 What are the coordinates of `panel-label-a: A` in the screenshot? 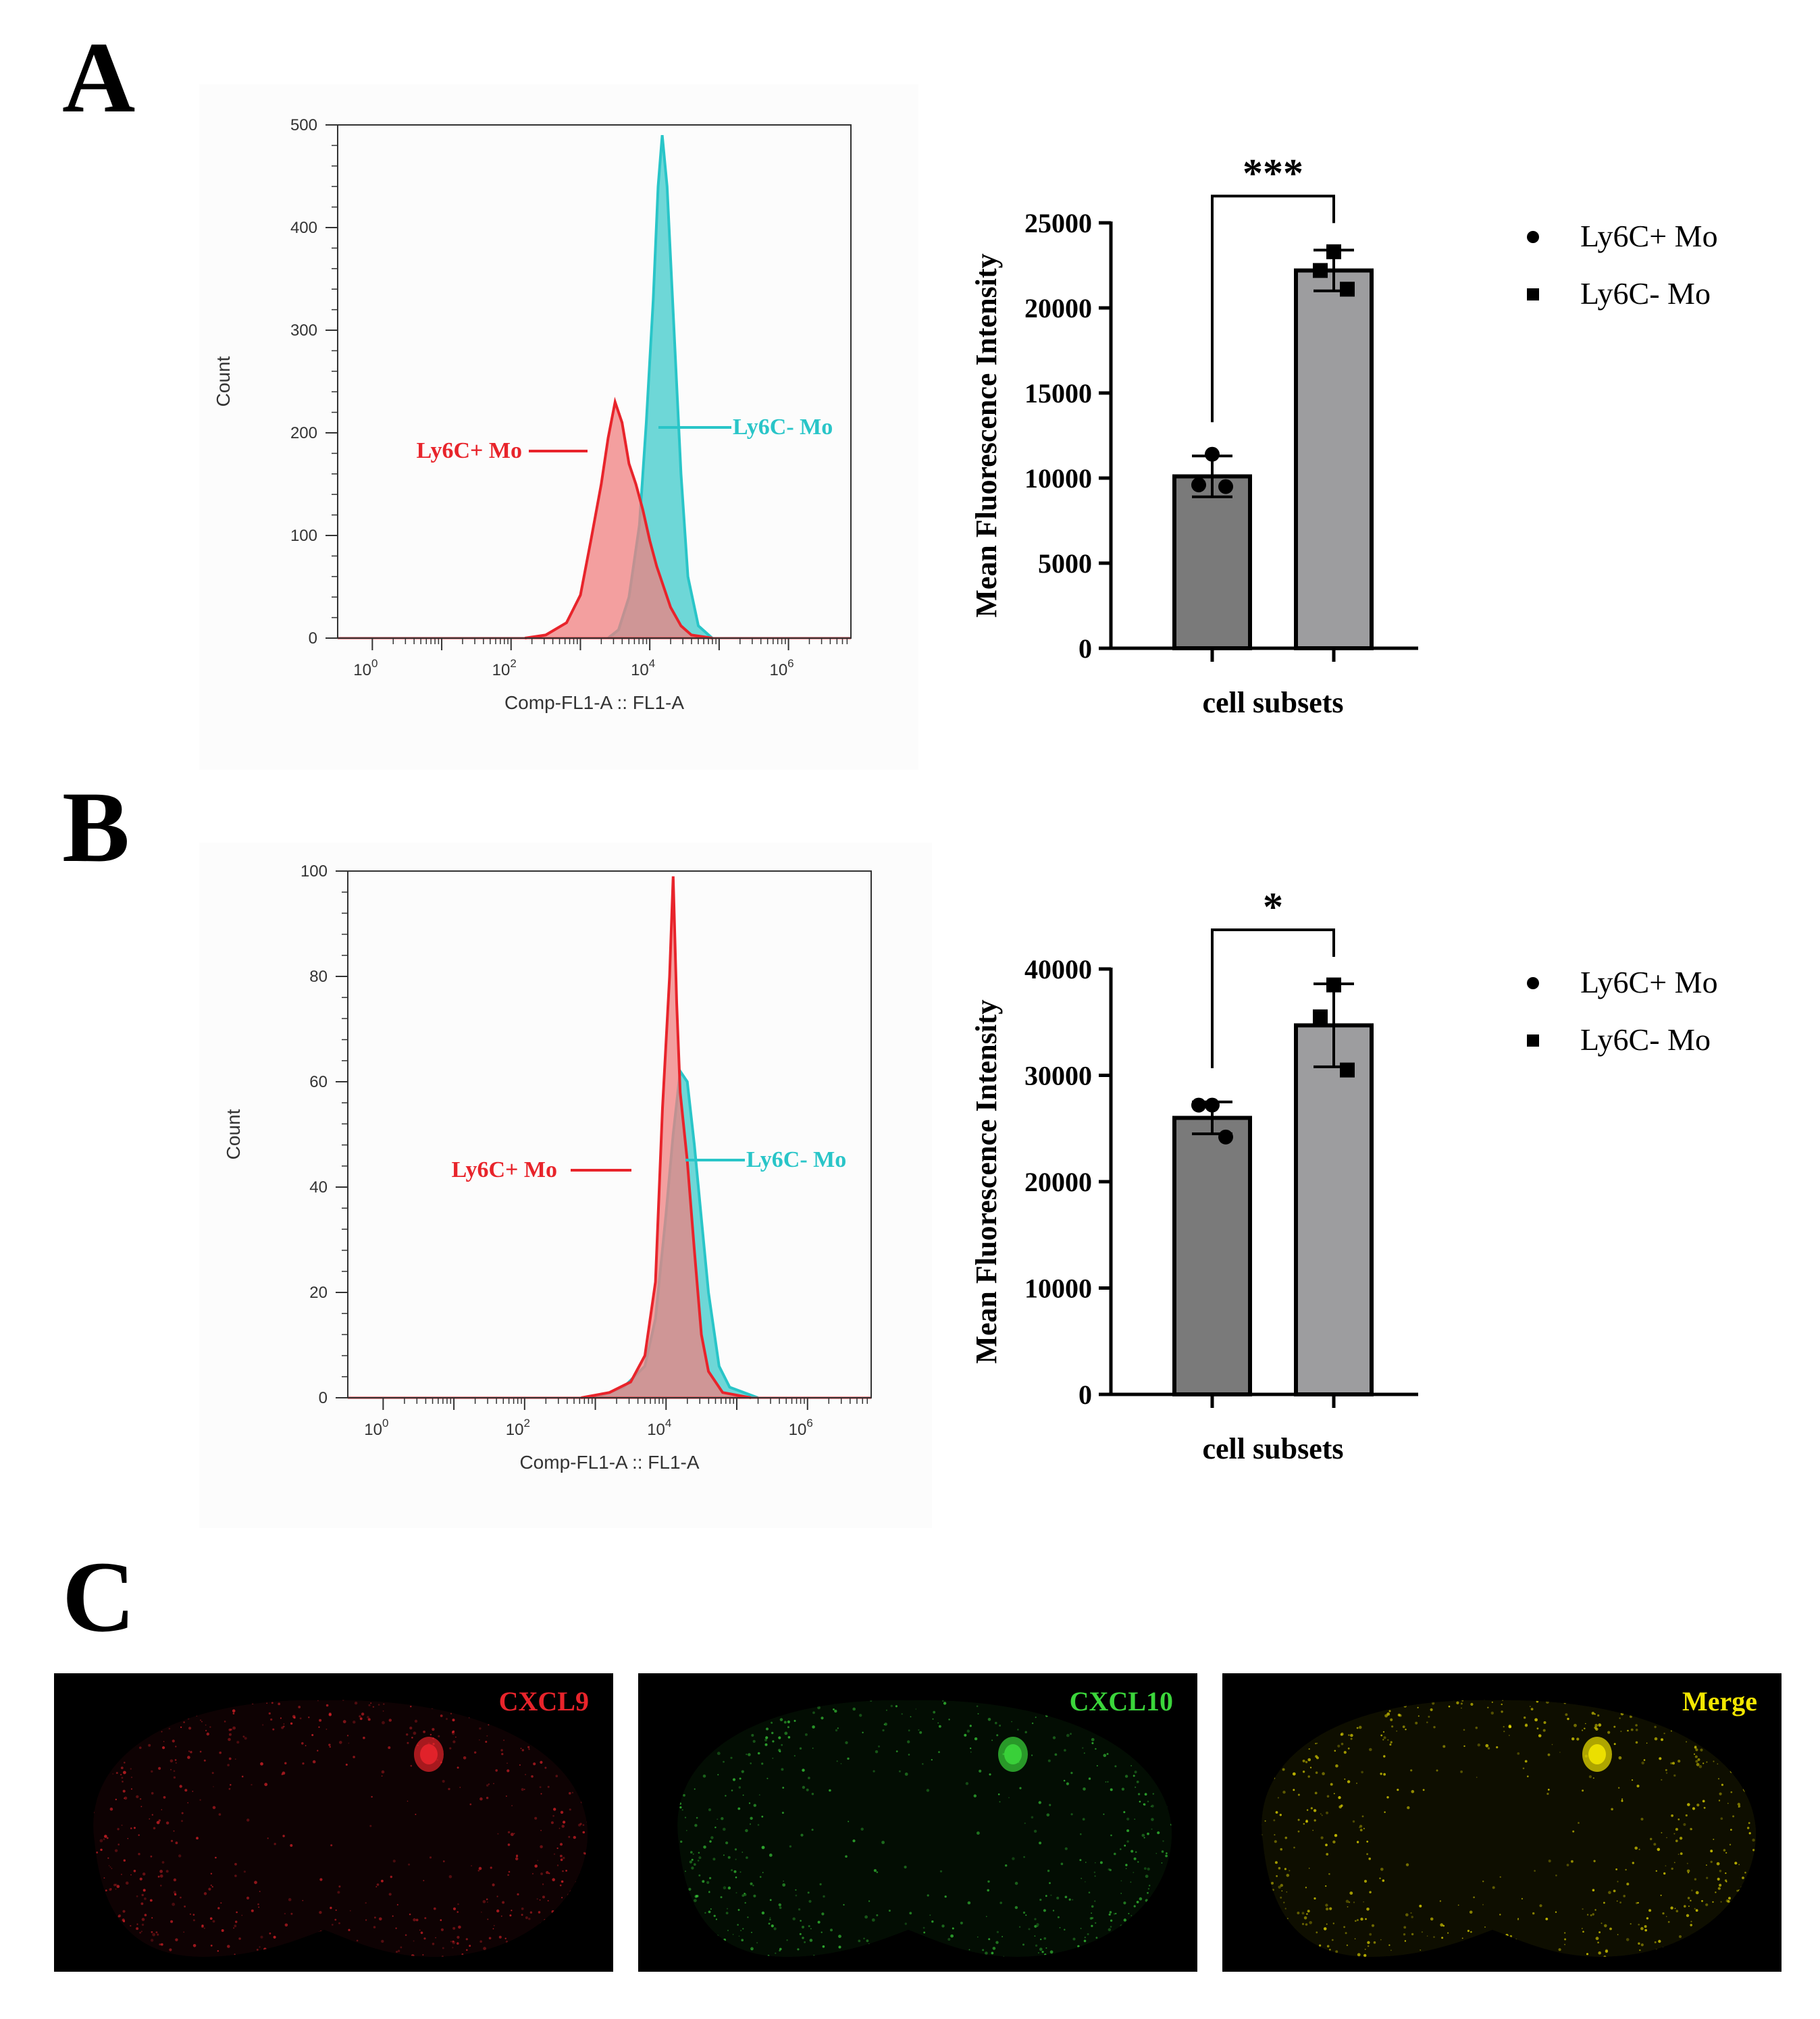 It's located at (99, 78).